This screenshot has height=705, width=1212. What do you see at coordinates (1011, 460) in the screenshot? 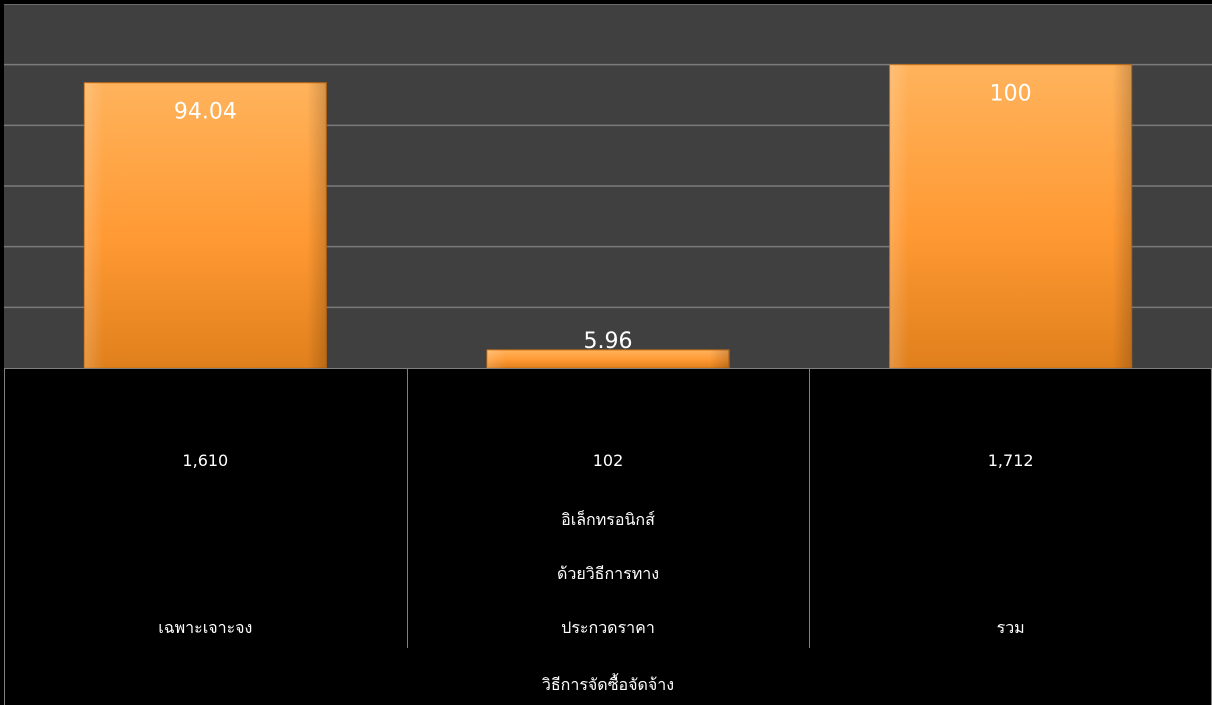
I see `table-value: 1,712` at bounding box center [1011, 460].